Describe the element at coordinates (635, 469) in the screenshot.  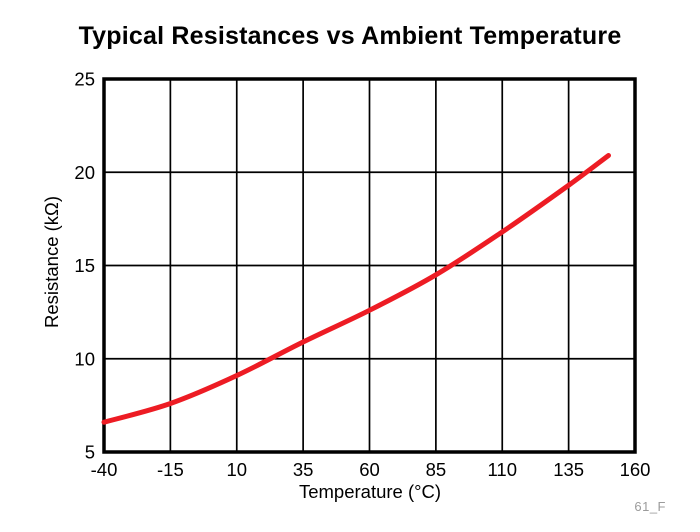
I see `x-tick-label: 160` at that location.